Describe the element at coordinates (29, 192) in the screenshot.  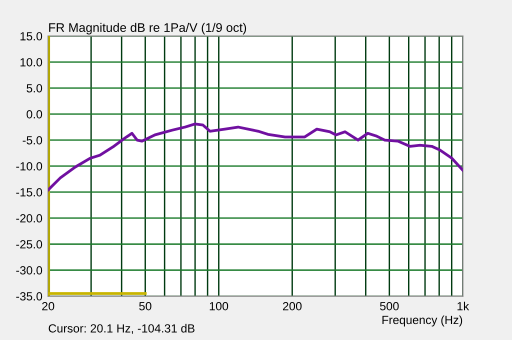
I see `y-tick-label: -15.0` at that location.